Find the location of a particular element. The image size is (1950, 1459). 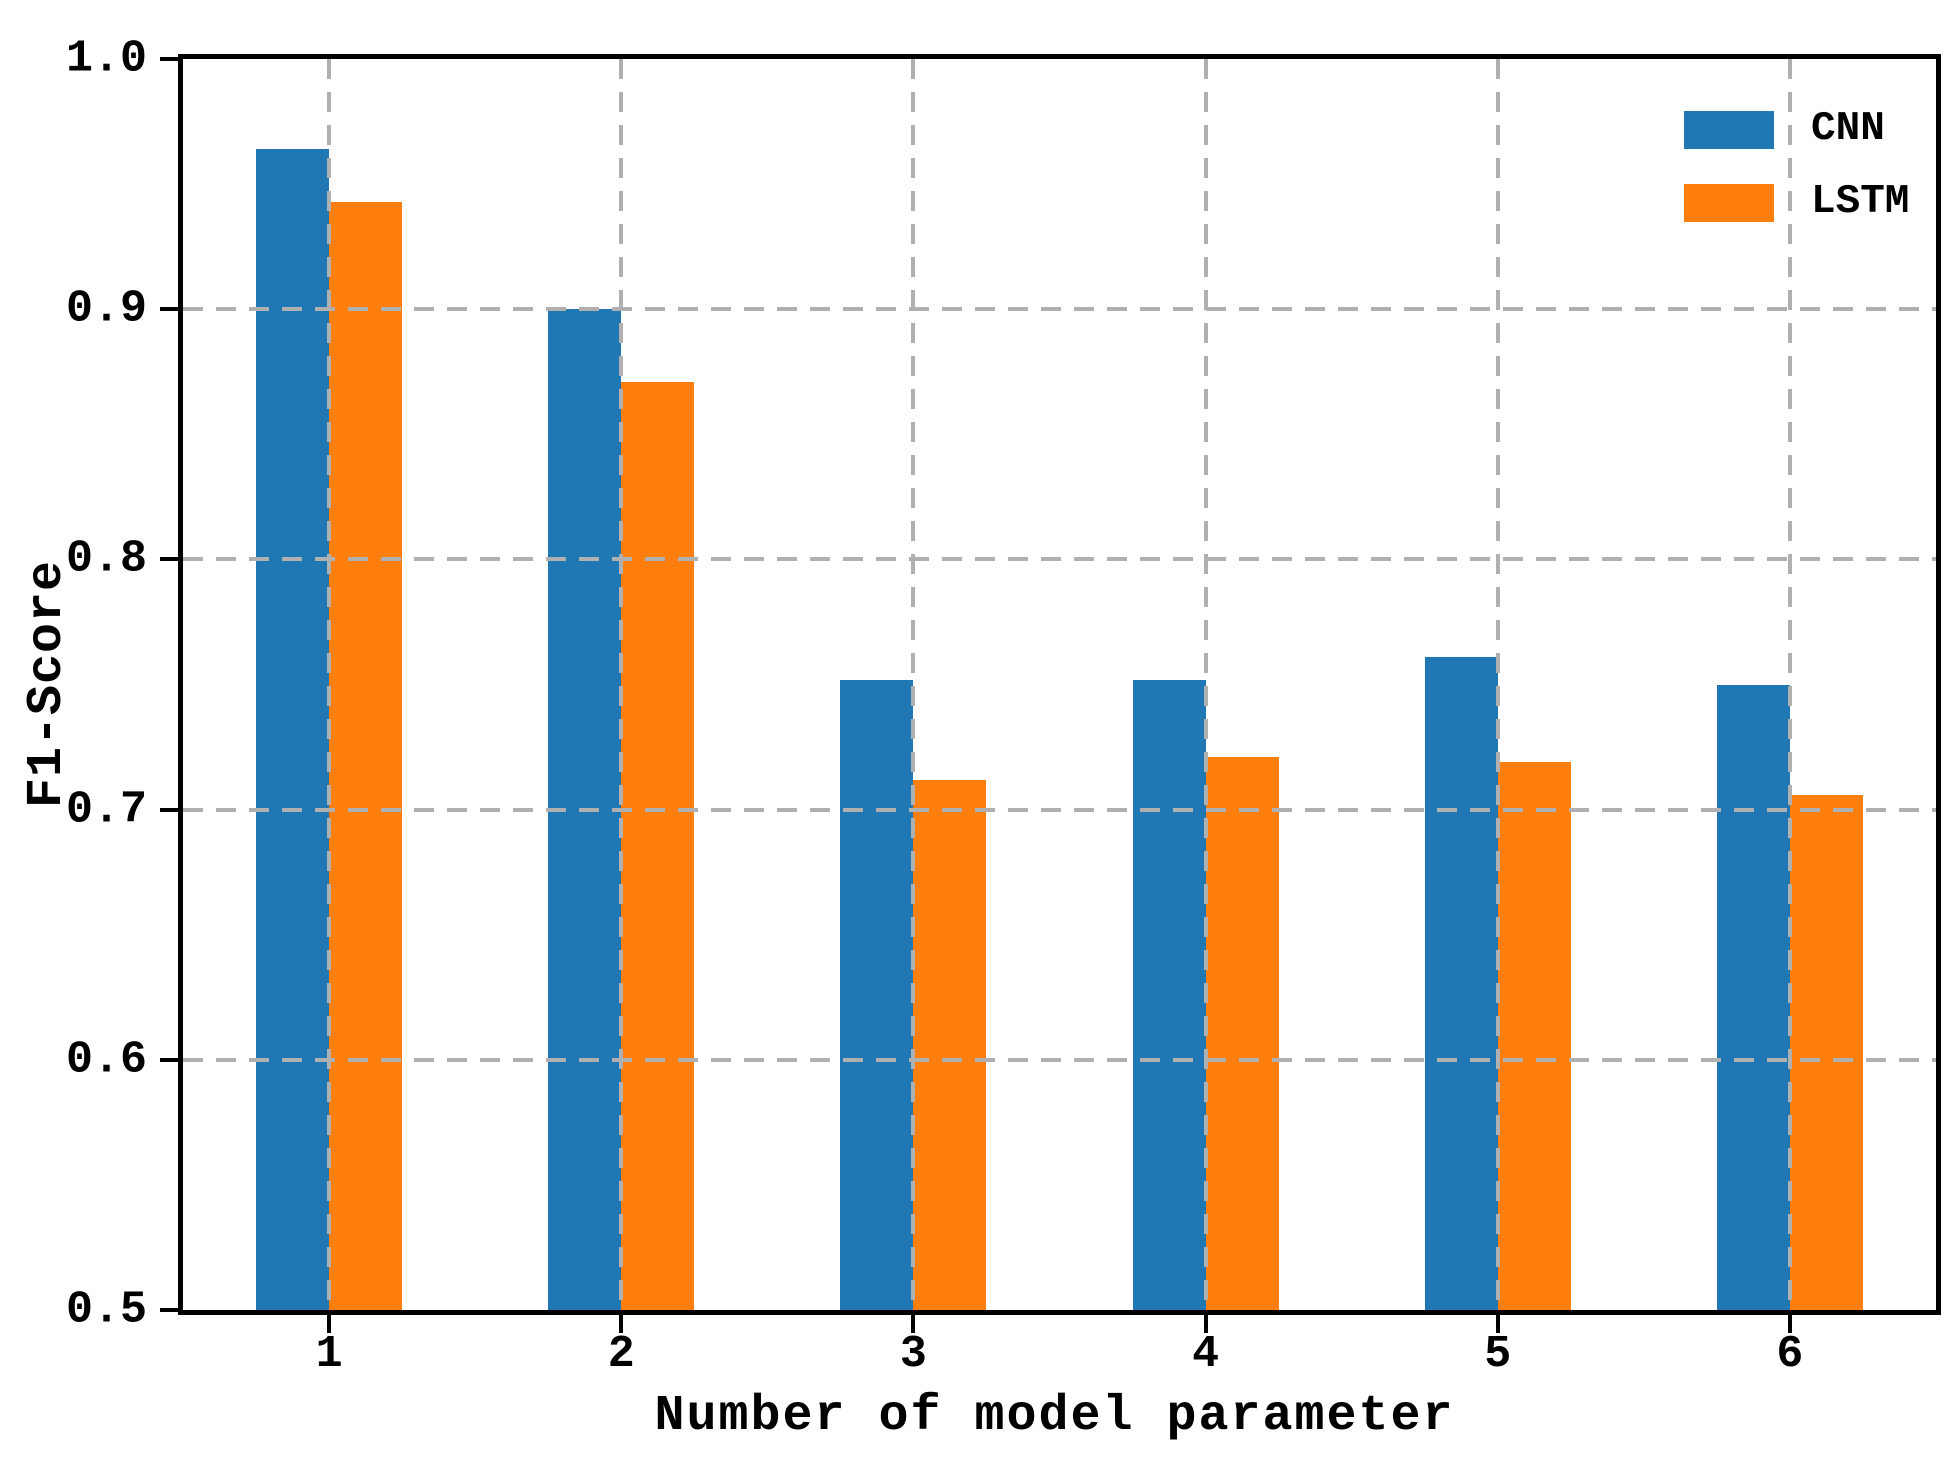

gridline-h-0.7 is located at coordinates (1059, 809).